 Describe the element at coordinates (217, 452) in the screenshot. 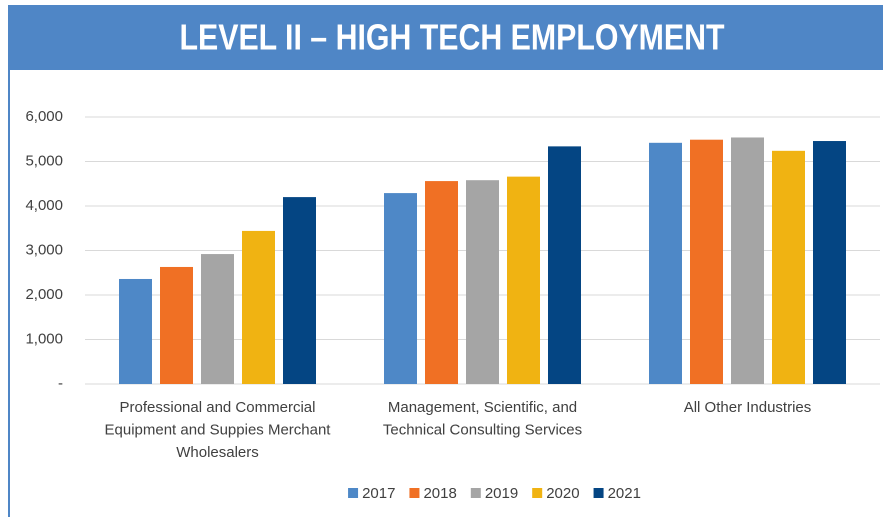

I see `x-tick-label-line: Wholesalers` at that location.